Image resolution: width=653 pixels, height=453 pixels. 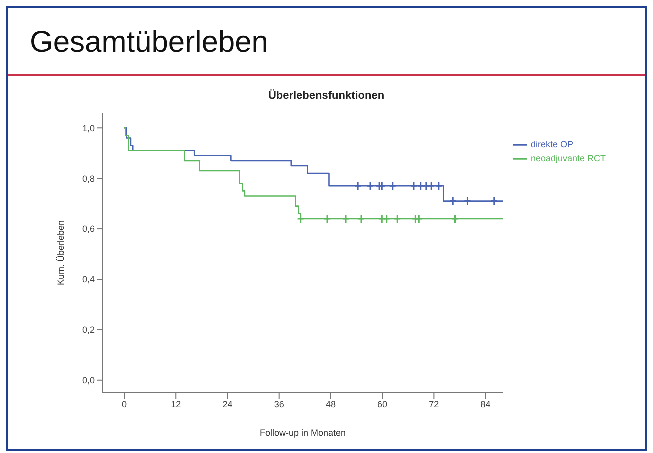 What do you see at coordinates (227, 404) in the screenshot?
I see `x-tick-label: 24` at bounding box center [227, 404].